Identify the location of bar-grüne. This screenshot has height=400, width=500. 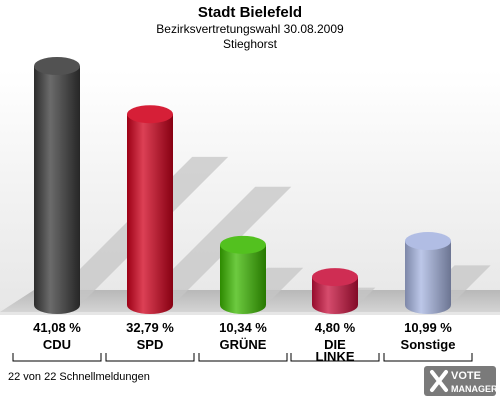
(243, 274).